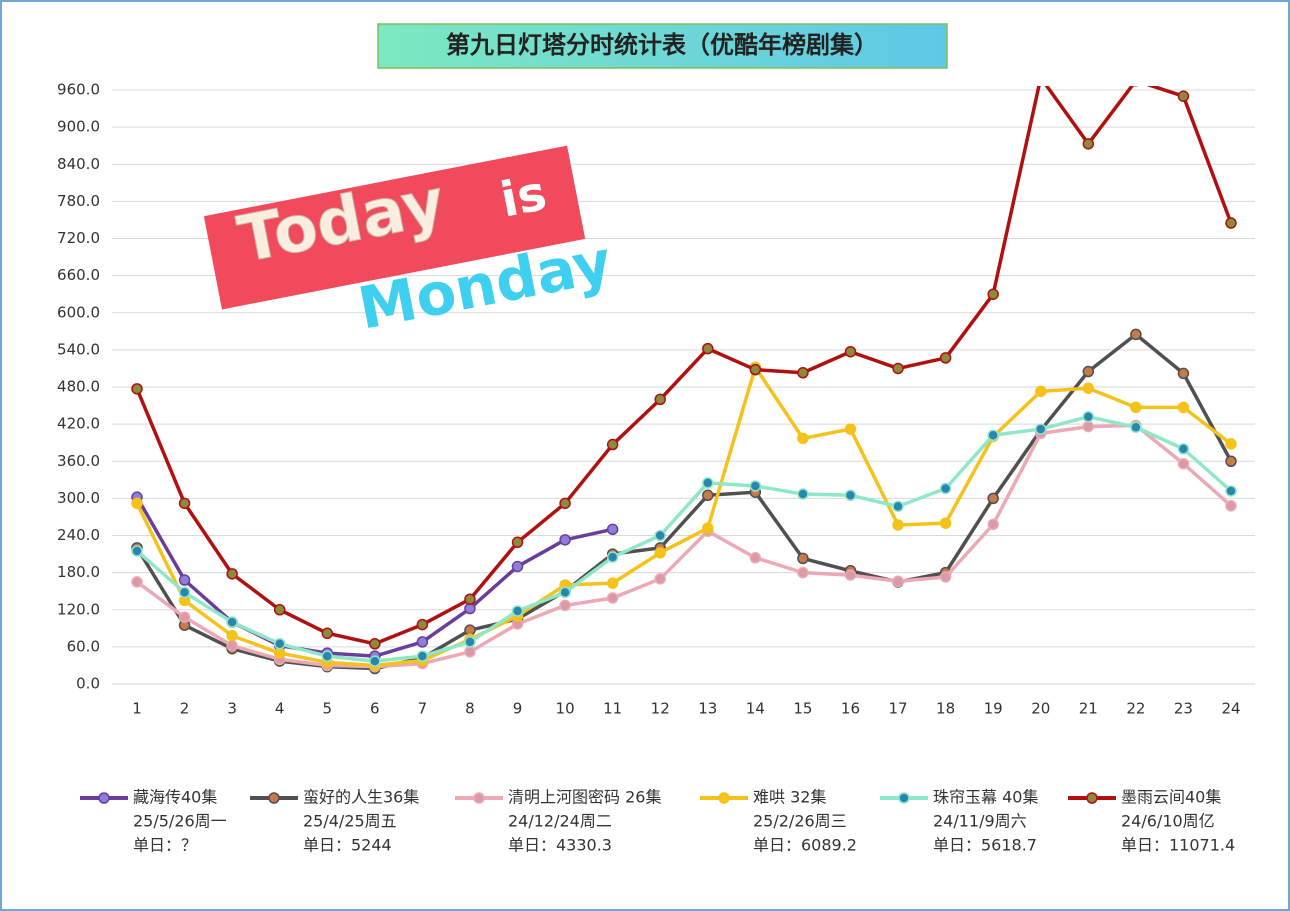 This screenshot has width=1290, height=911. I want to click on legend-date: 25/5/26周一, so click(180, 821).